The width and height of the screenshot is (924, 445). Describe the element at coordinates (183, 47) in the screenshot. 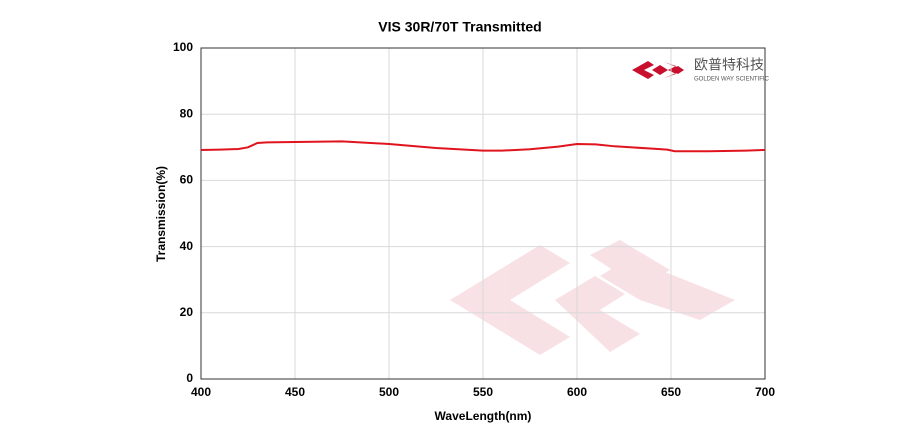

I see `y-tick-label: 100` at that location.